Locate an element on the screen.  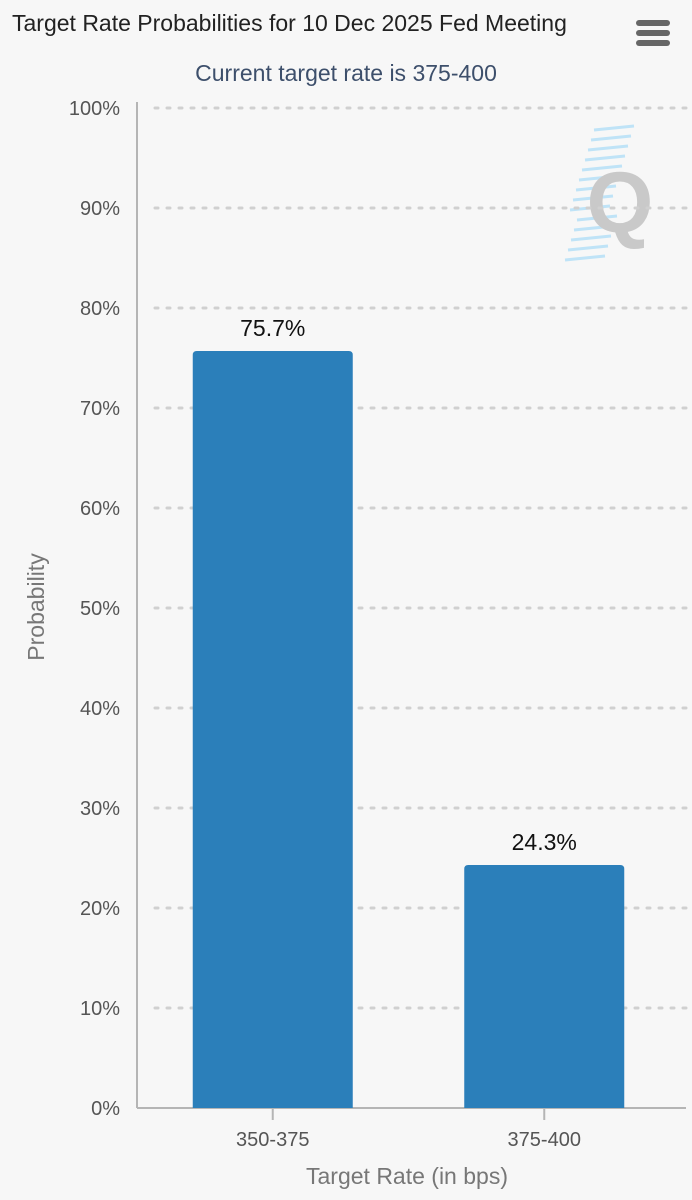
y-tick-label: 20% is located at coordinates (100, 909).